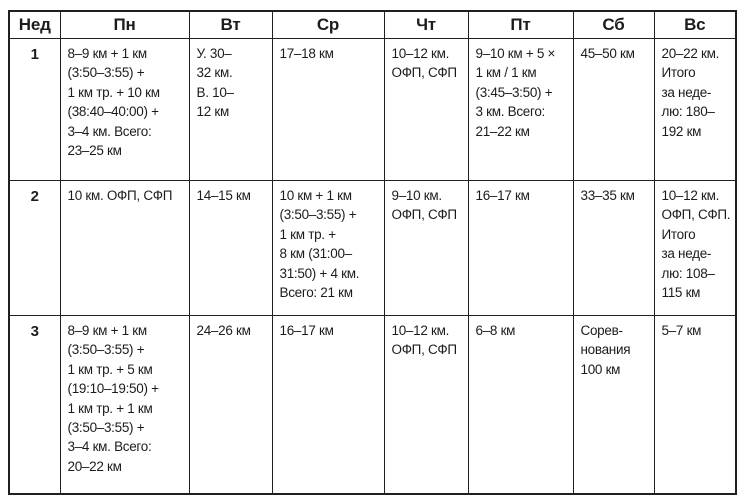 The height and width of the screenshot is (498, 742). What do you see at coordinates (230, 109) in the screenshot?
I see `cell-week1-tue: У. 30– 32 км. В. 10– 12 км` at bounding box center [230, 109].